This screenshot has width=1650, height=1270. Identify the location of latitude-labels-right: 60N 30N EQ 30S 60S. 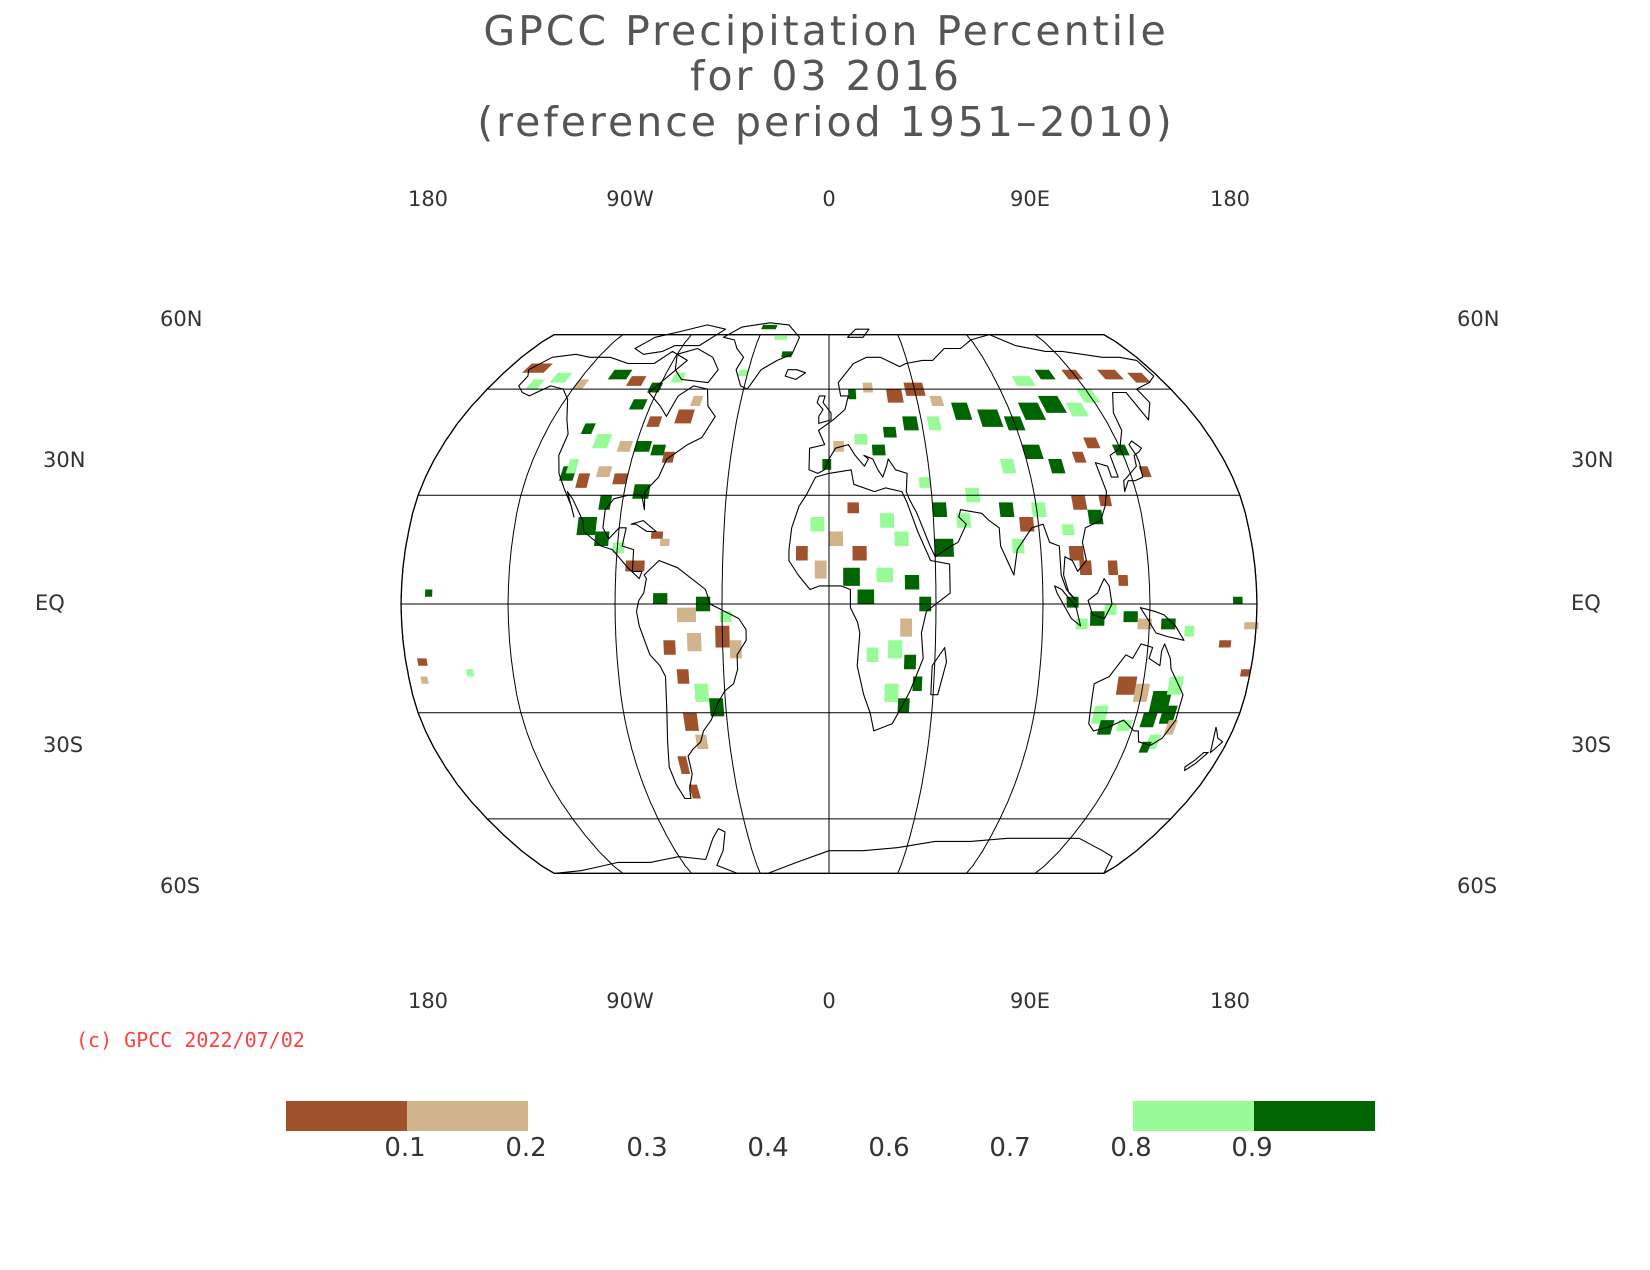
(1535, 602).